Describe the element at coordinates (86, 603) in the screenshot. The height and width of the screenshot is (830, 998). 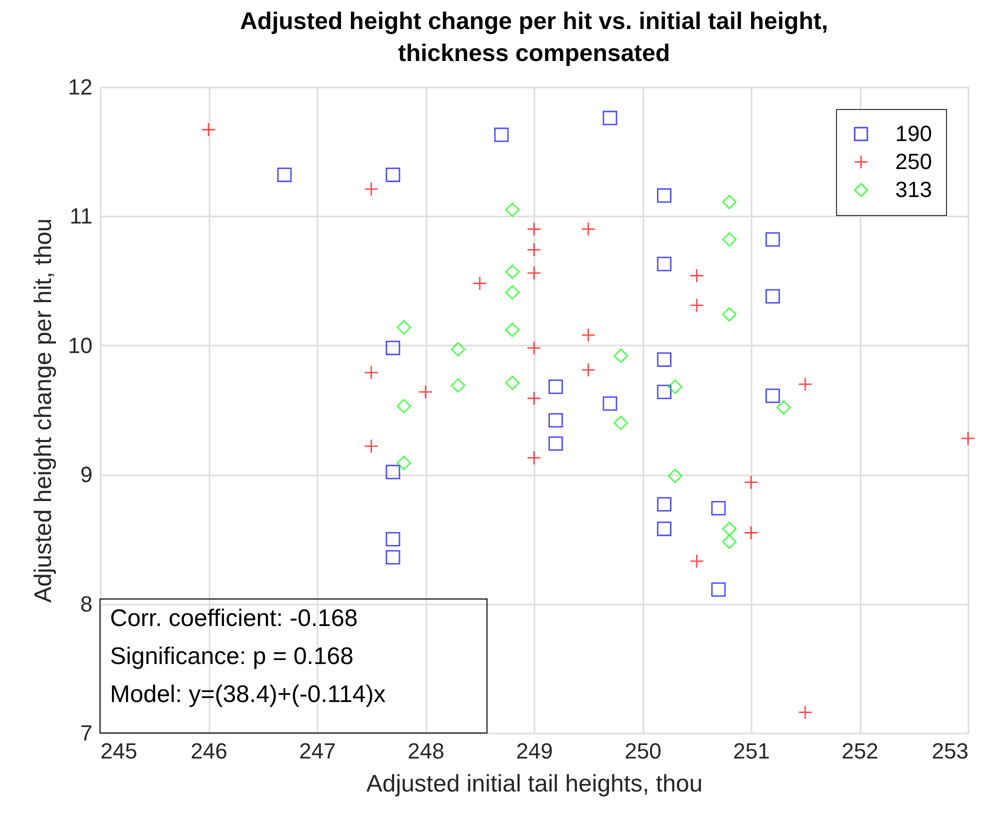
I see `y-tick-label: 8` at that location.